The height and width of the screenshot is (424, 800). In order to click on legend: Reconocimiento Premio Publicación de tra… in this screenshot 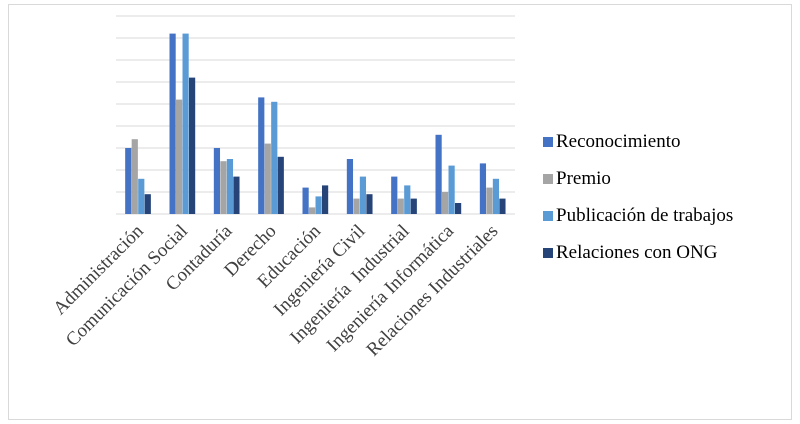, I will do `click(638, 205)`.